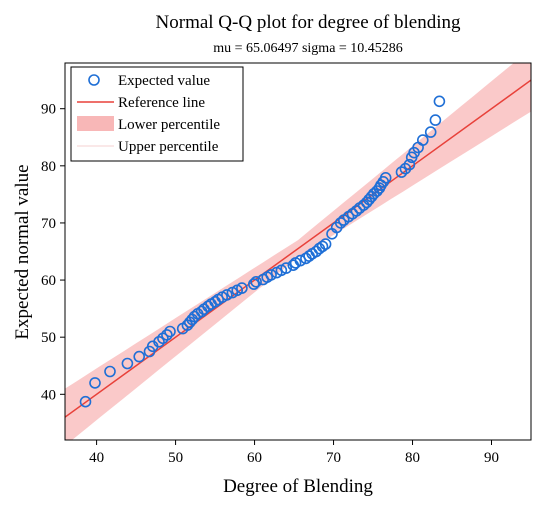  I want to click on y-axis: 40 50 60 70 80 90, so click(53, 252).